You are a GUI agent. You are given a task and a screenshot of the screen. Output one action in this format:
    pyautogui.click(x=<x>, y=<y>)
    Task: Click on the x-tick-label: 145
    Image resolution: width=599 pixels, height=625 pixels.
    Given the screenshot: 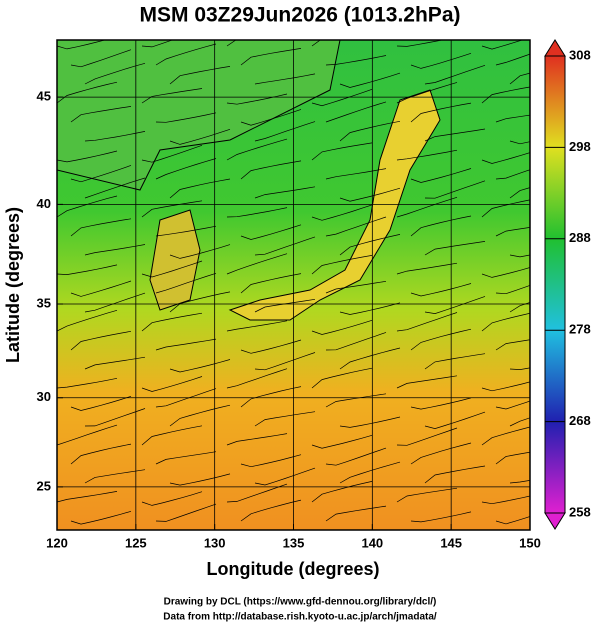 What is the action you would take?
    pyautogui.click(x=451, y=542)
    